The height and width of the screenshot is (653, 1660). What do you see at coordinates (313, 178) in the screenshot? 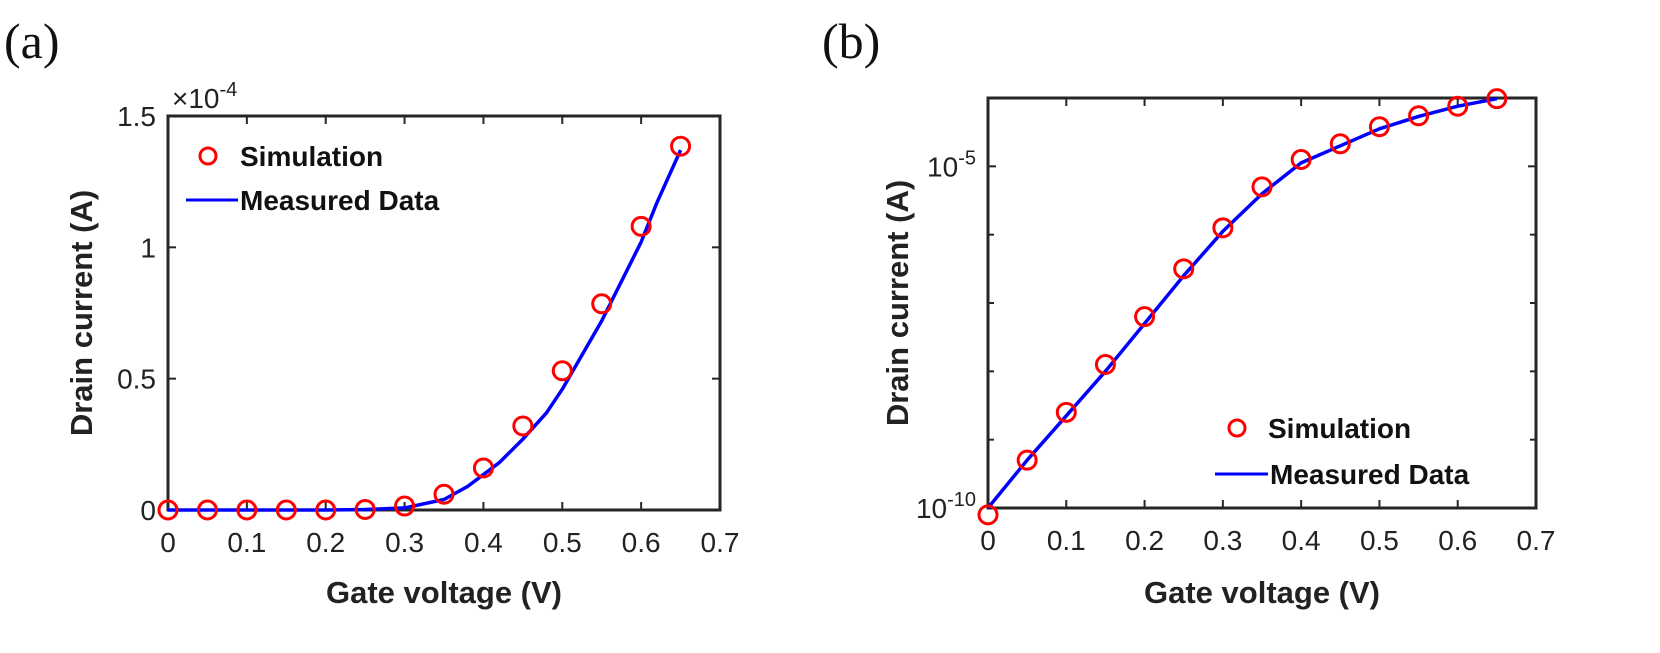
I see `panel-a-legend: Simulation Measured Data` at bounding box center [313, 178].